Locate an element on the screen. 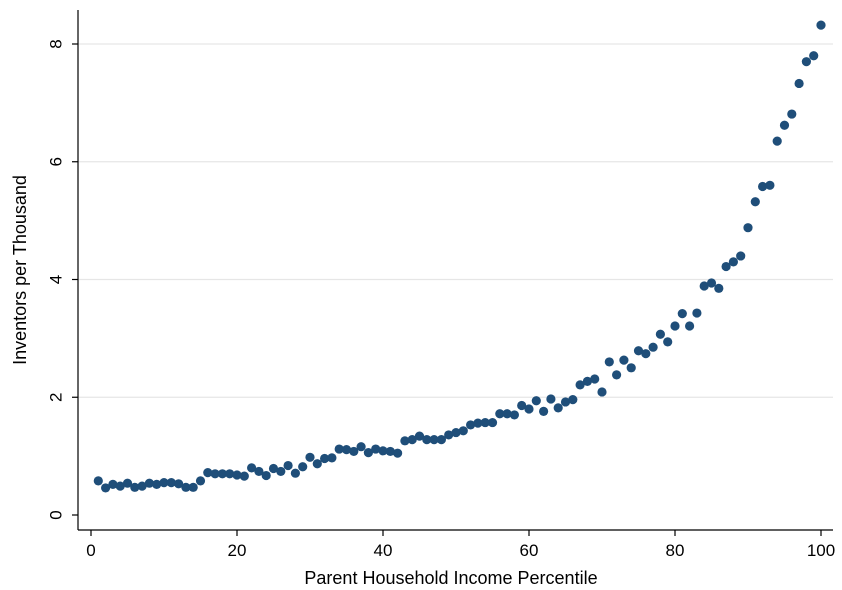  x-tick-label-20: 20 is located at coordinates (237, 550).